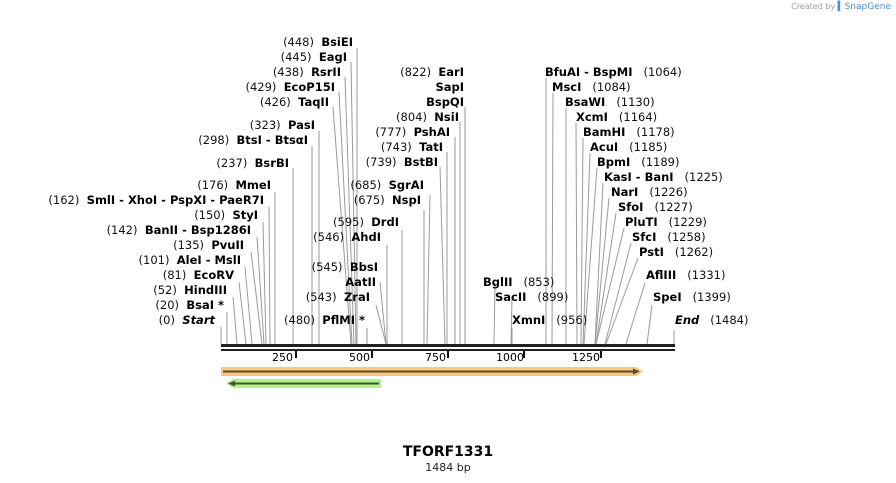 The height and width of the screenshot is (483, 896). I want to click on site-label: (142) BanII - Bsp1286I, so click(178, 230).